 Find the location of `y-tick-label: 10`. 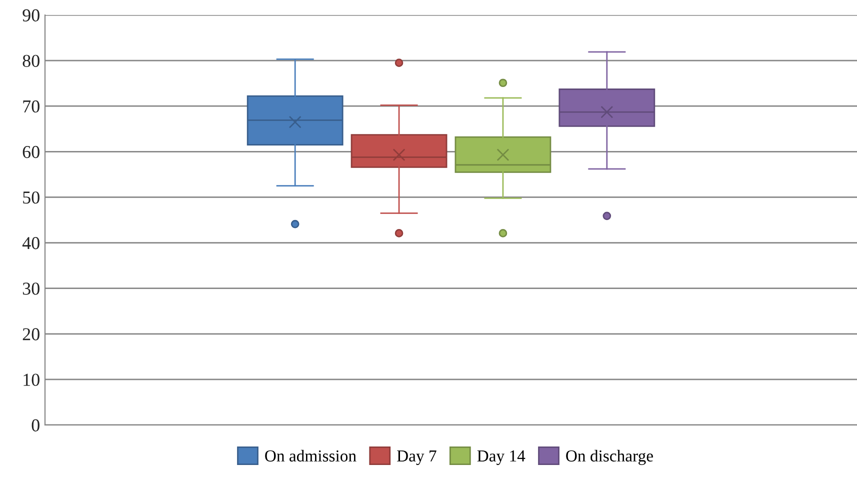

y-tick-label: 10 is located at coordinates (32, 380).